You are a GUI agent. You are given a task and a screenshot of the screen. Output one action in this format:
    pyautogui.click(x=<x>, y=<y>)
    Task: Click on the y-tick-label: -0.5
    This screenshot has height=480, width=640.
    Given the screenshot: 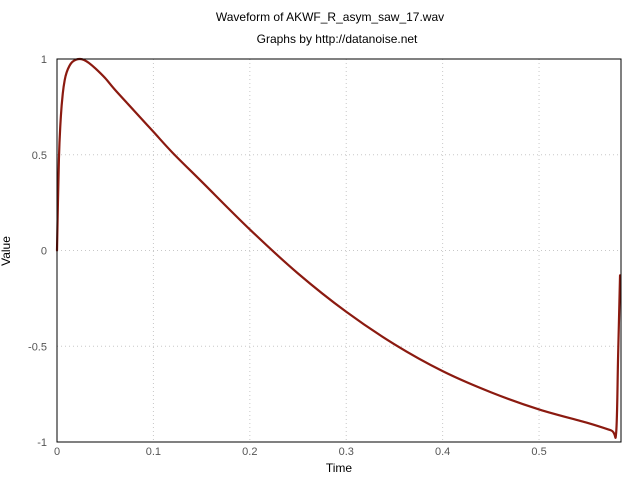 What is the action you would take?
    pyautogui.click(x=37, y=347)
    